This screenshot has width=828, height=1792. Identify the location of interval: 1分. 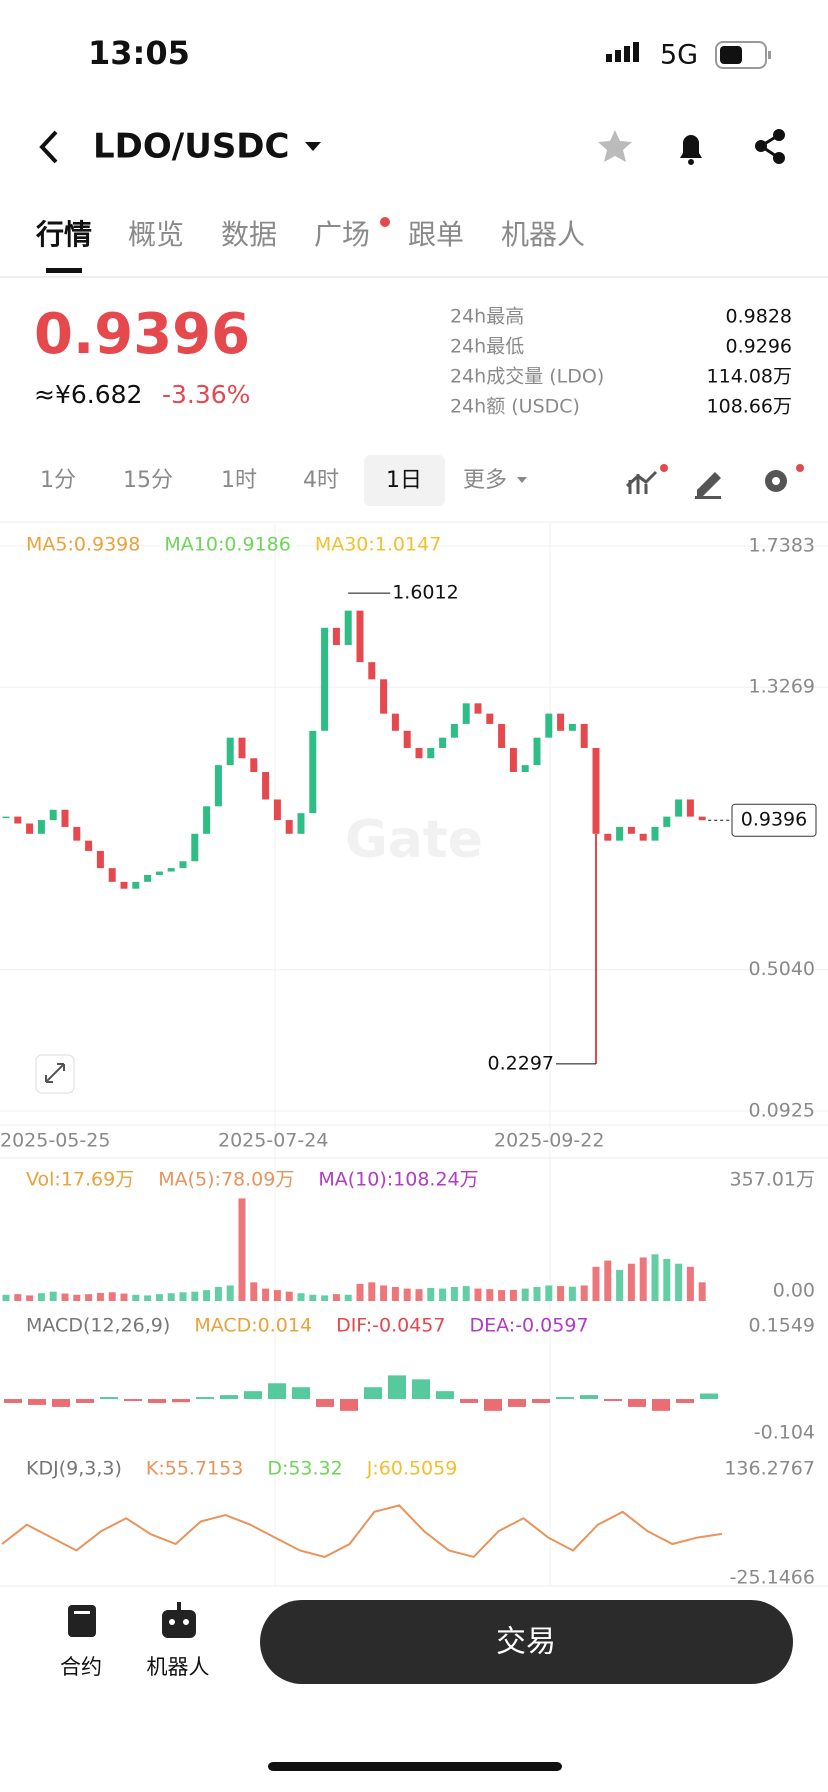
(58, 480).